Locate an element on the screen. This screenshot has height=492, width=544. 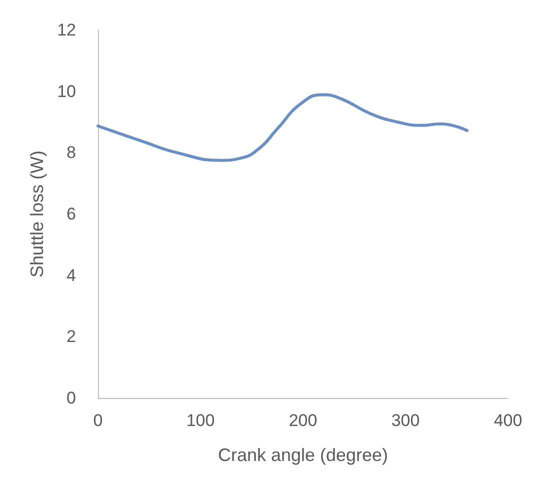
x-tick-label: 300 is located at coordinates (405, 420).